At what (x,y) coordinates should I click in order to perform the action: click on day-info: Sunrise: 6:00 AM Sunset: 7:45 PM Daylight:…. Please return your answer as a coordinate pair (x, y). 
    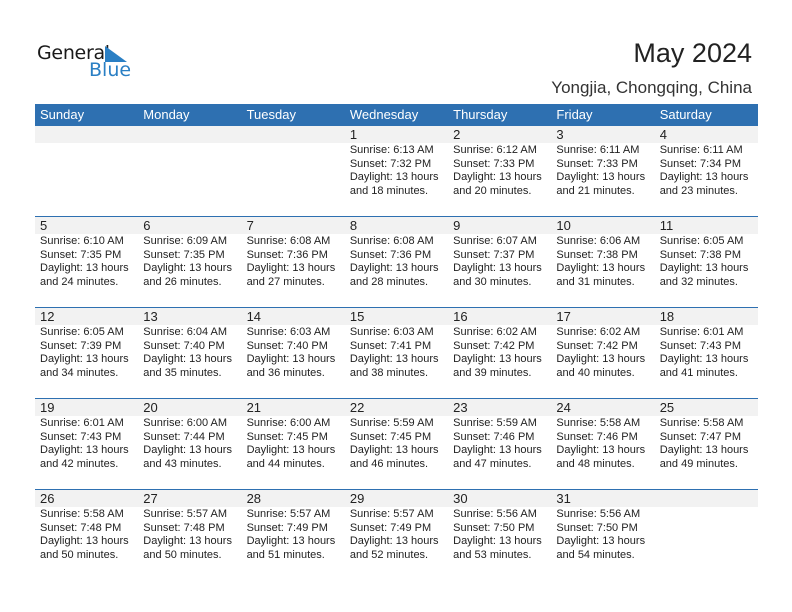
    Looking at the image, I should click on (293, 443).